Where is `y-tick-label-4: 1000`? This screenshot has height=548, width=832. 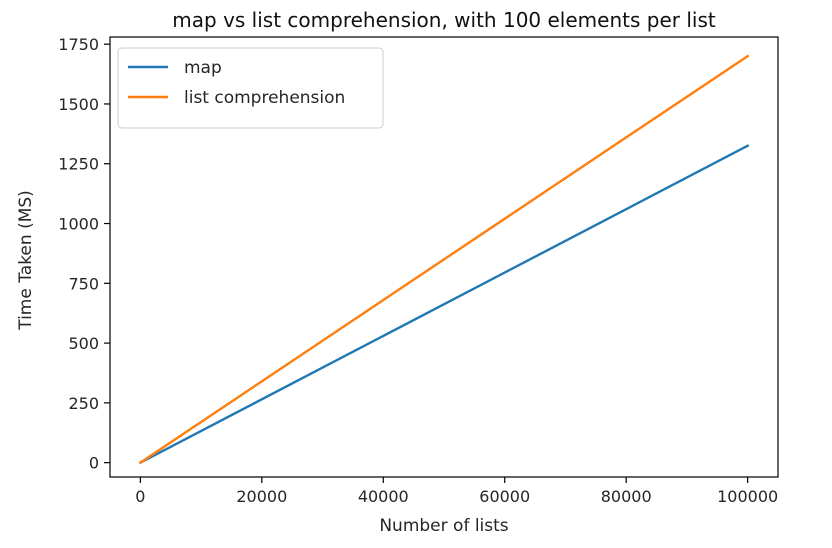
y-tick-label-4: 1000 is located at coordinates (78, 224).